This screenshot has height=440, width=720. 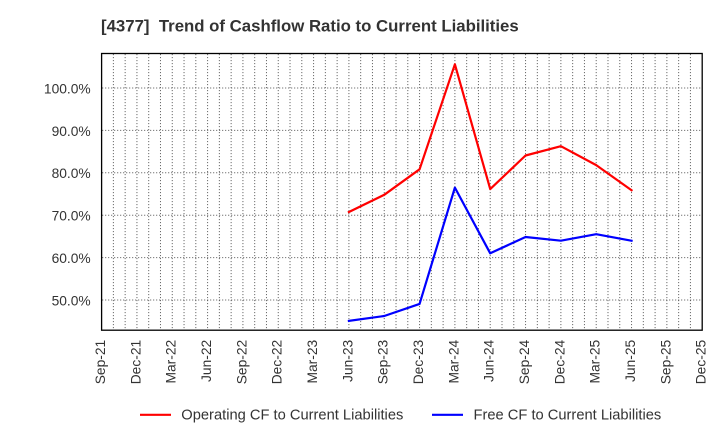 What do you see at coordinates (630, 360) in the screenshot?
I see `svg-text: Jun-25` at bounding box center [630, 360].